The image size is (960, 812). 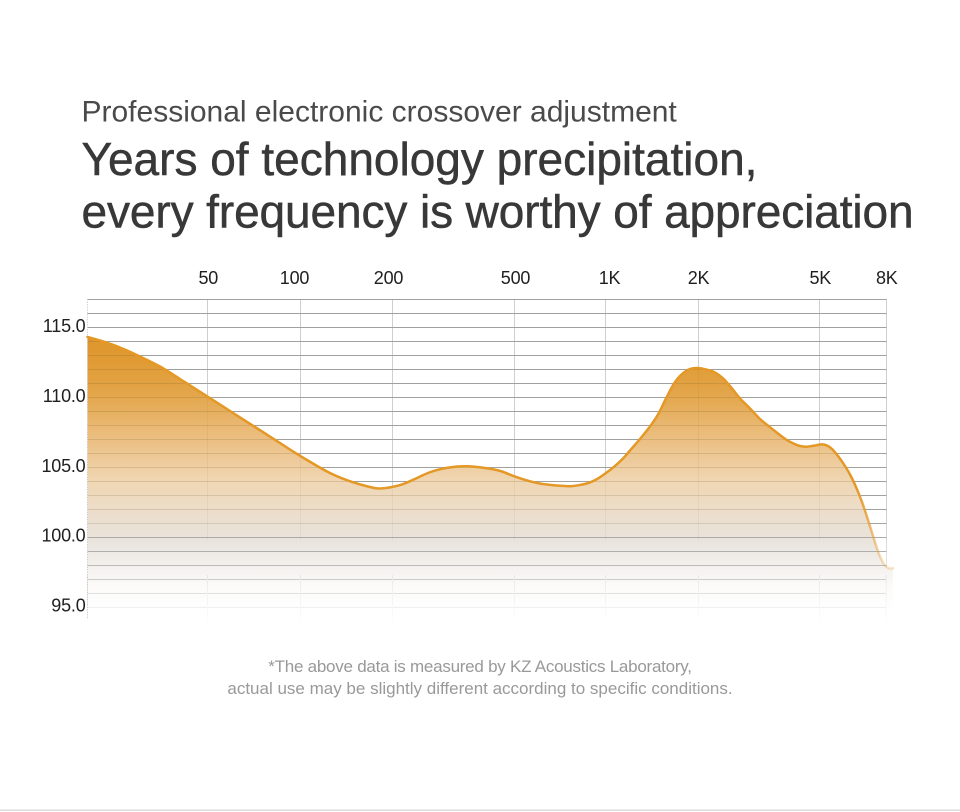 I want to click on svg-text: 8K, so click(x=887, y=278).